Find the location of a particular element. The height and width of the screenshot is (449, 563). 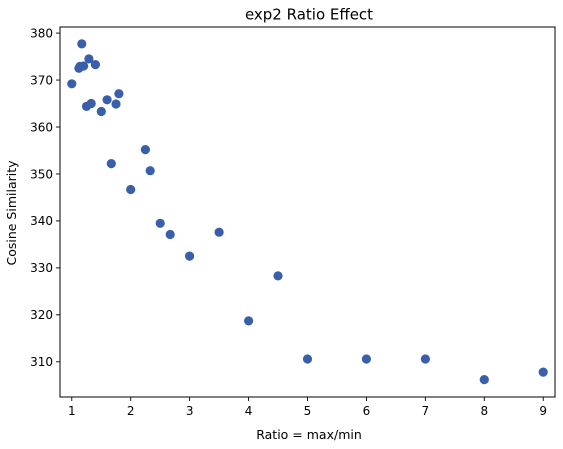

x-tick-label: 3 is located at coordinates (190, 411).